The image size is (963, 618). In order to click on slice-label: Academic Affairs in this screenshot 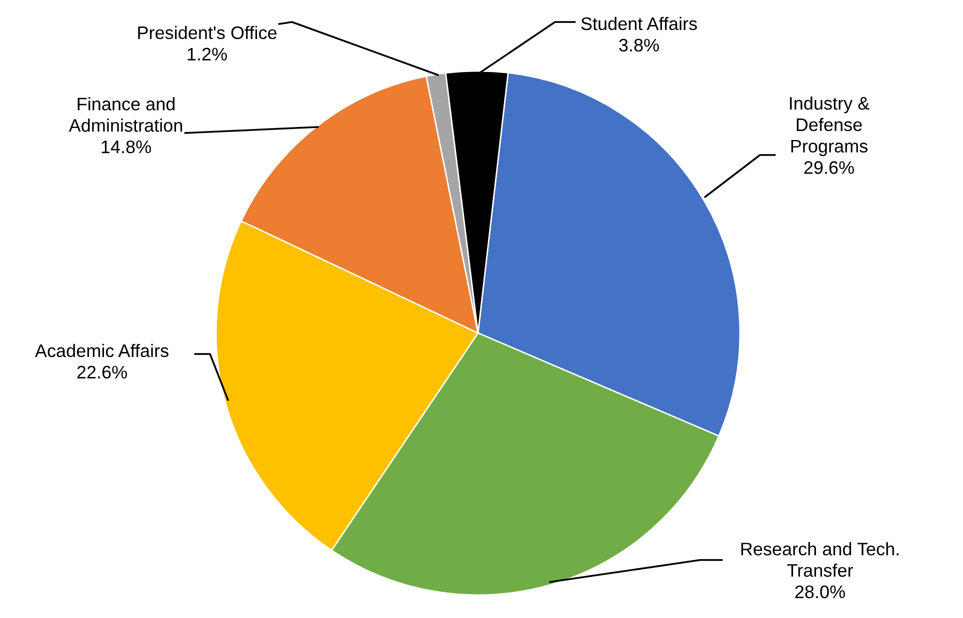, I will do `click(101, 351)`.